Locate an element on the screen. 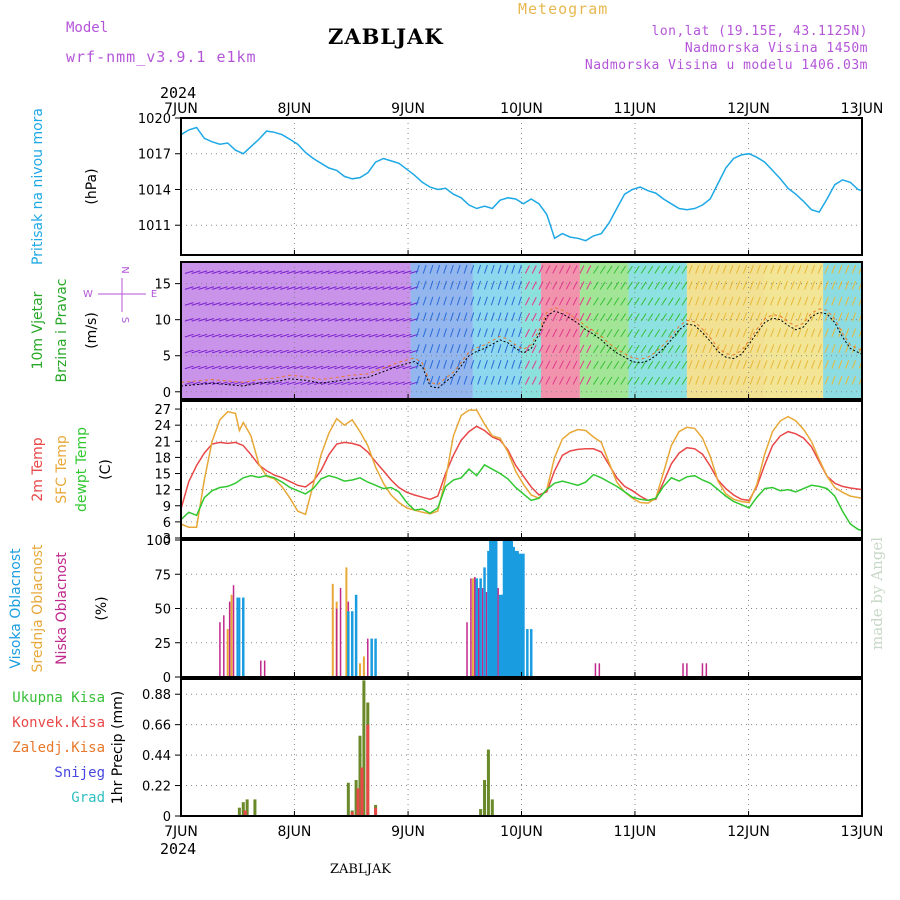 This screenshot has height=900, width=900. meteogram-label: Meteogram is located at coordinates (563, 9).